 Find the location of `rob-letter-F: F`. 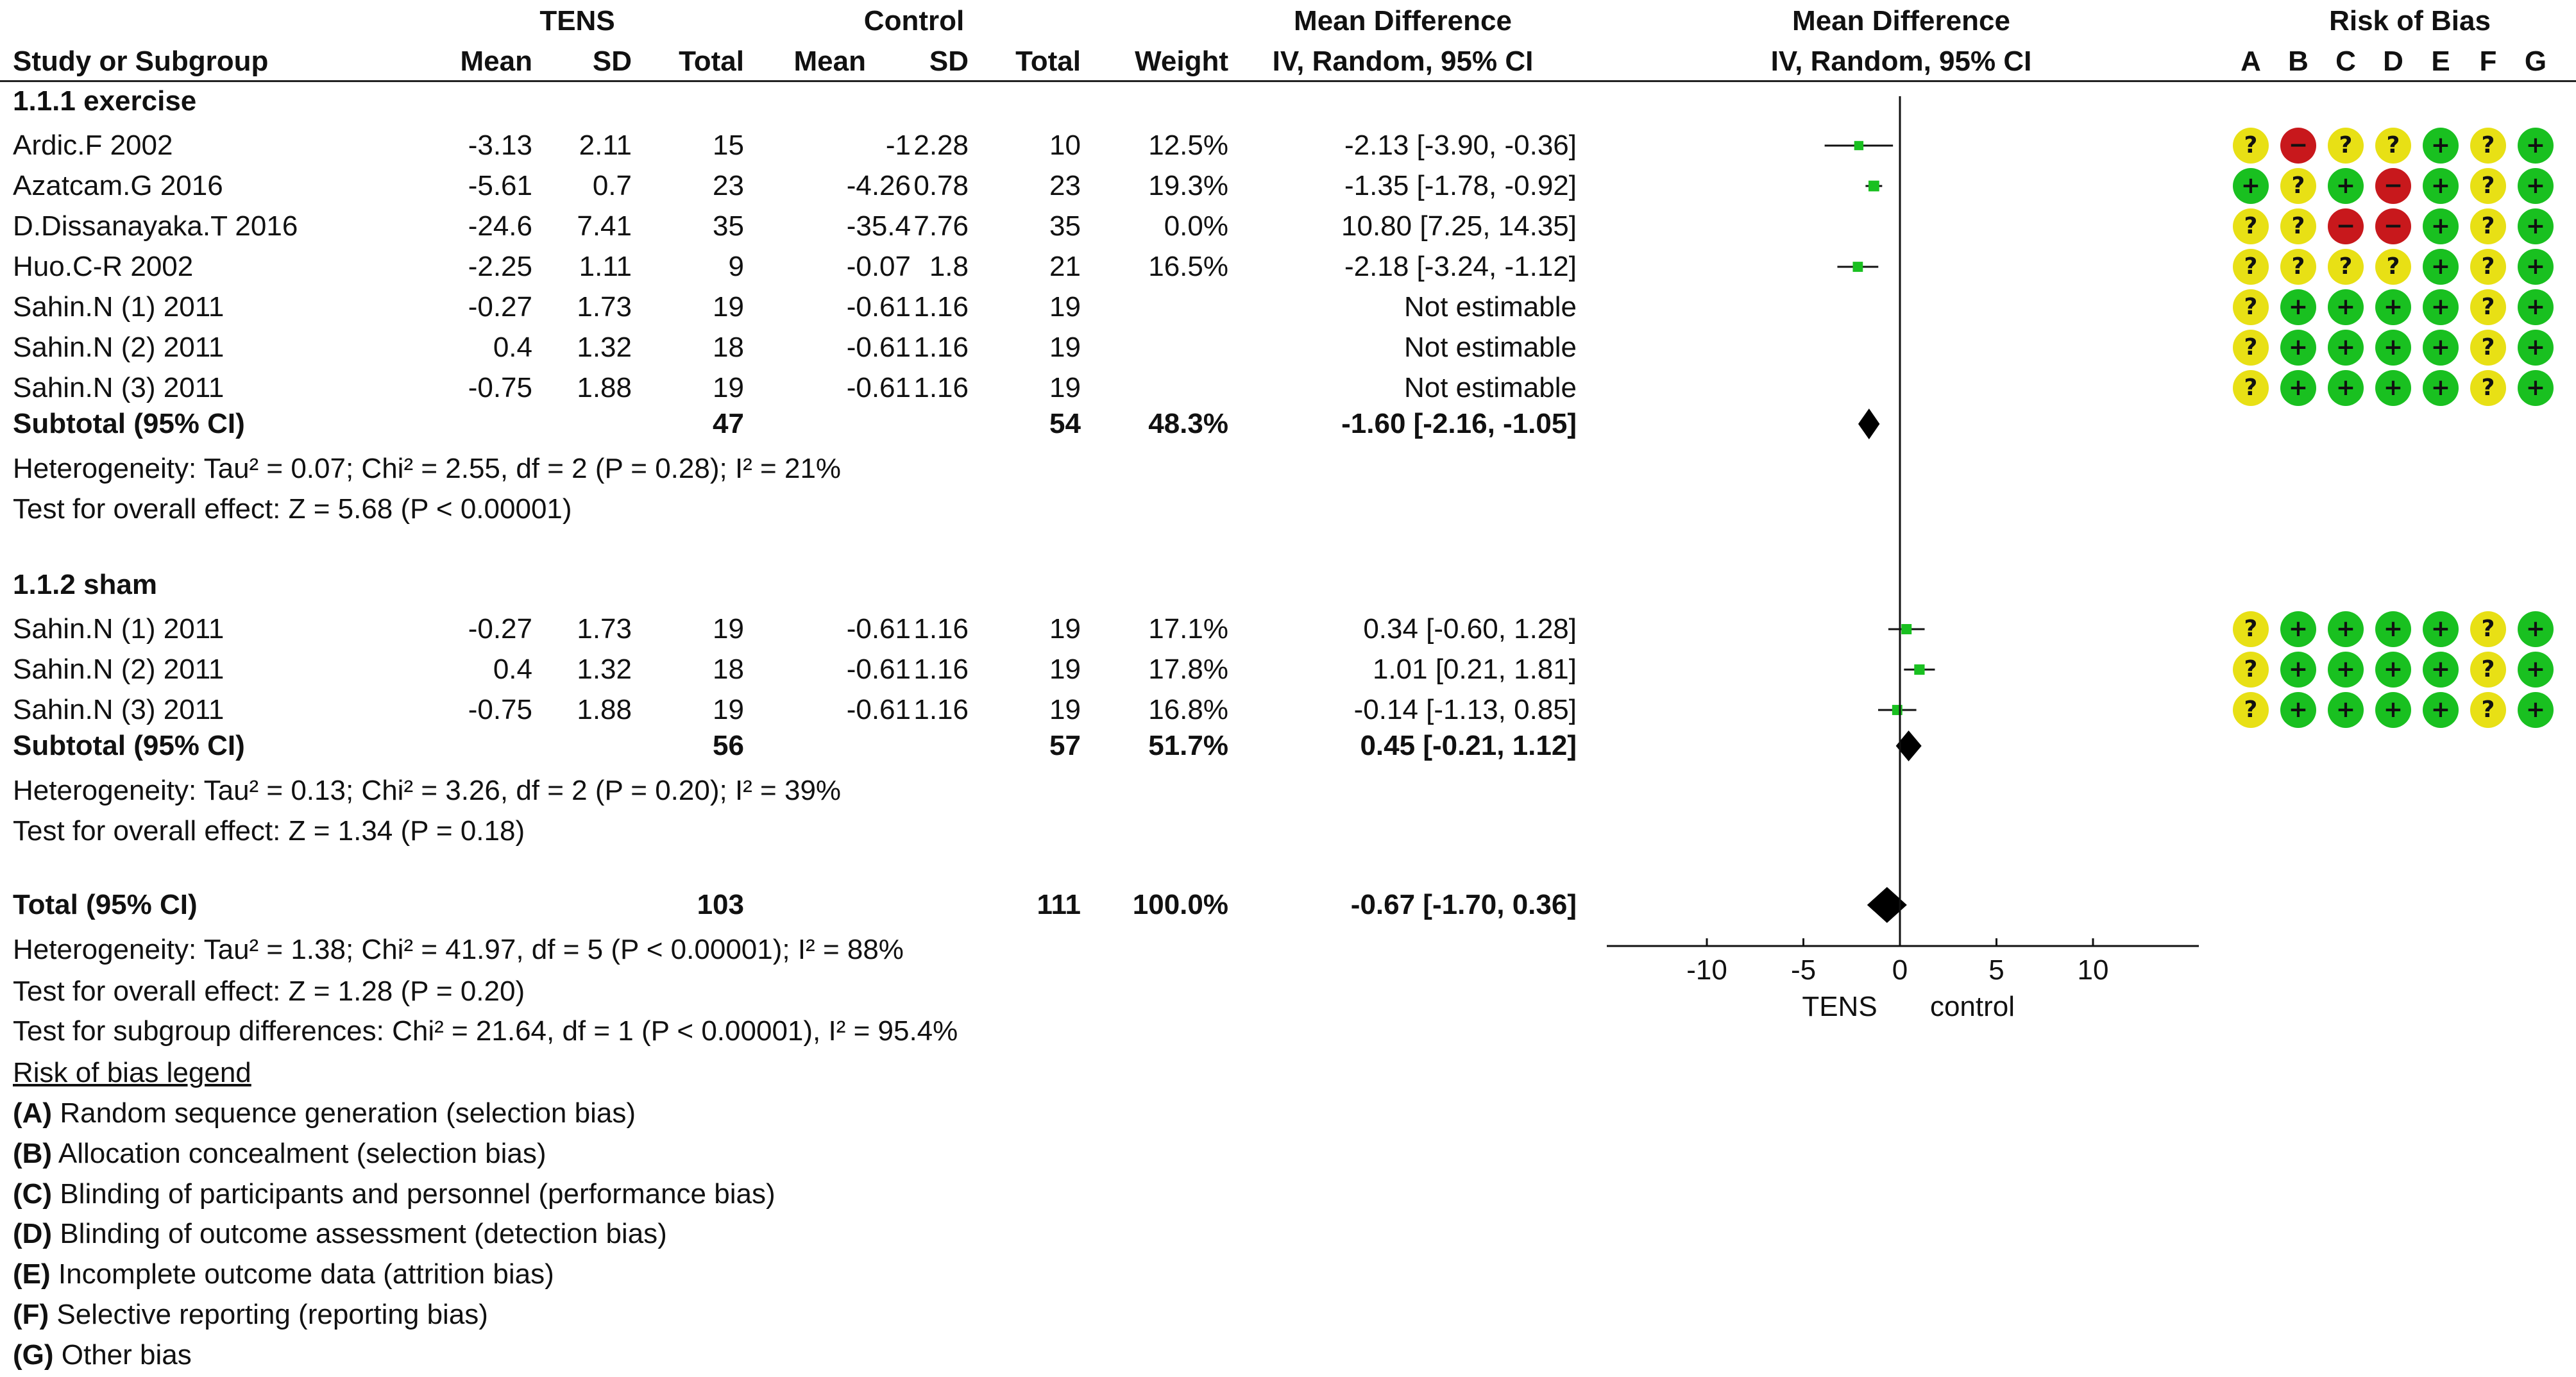

rob-letter-F: F is located at coordinates (2488, 61).